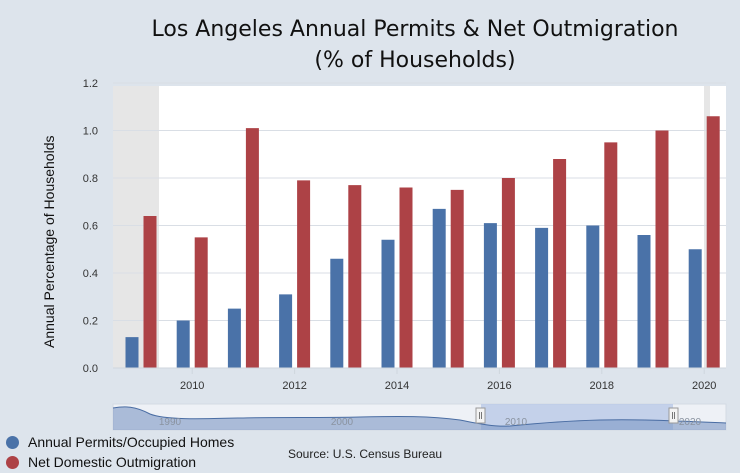 This screenshot has width=740, height=473. What do you see at coordinates (90, 179) in the screenshot?
I see `y-tick-label: 0.8` at bounding box center [90, 179].